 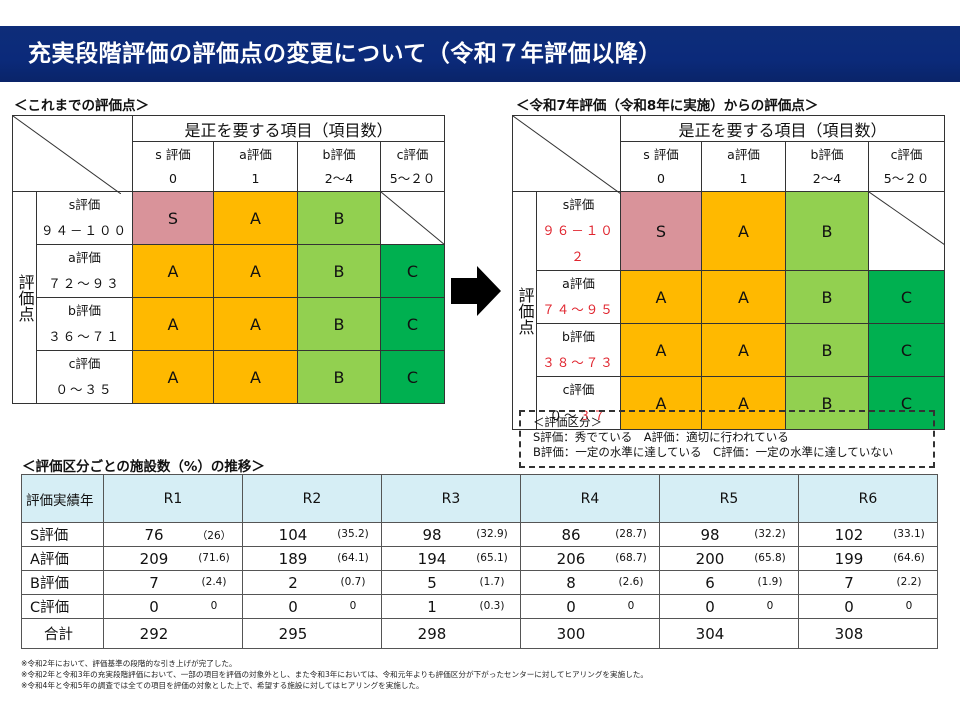 What do you see at coordinates (451, 606) in the screenshot?
I see `count-cell: 1 (0.3)` at bounding box center [451, 606].